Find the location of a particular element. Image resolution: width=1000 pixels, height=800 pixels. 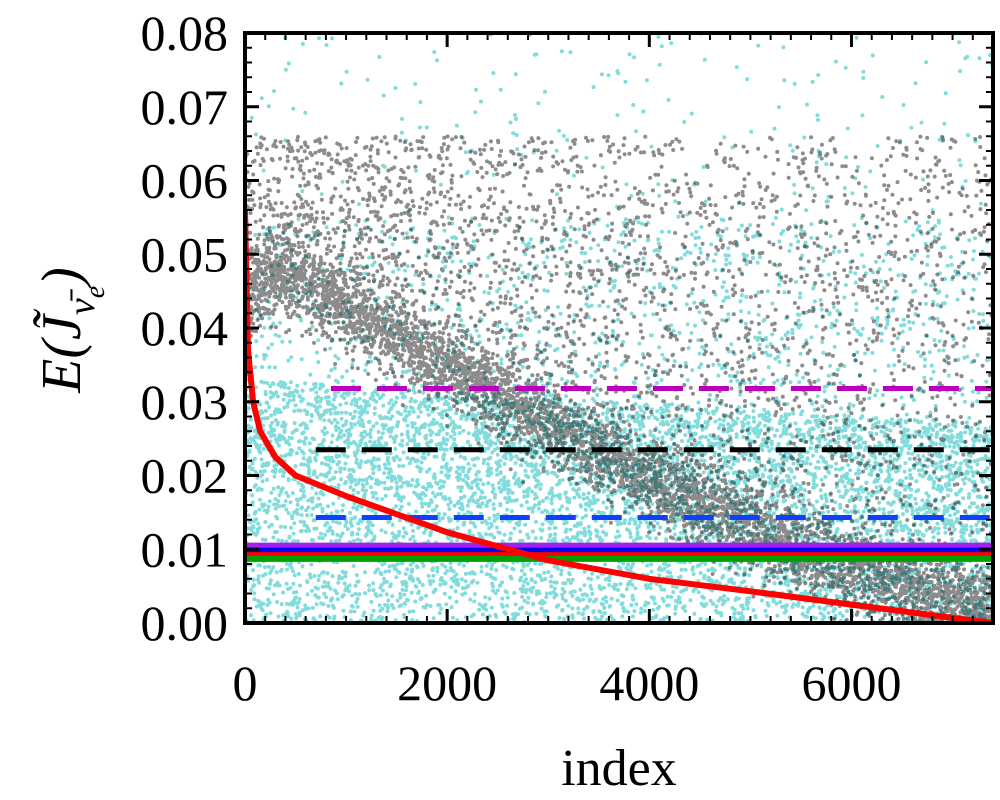

y-tick-label: 0.01 is located at coordinates (185, 549).